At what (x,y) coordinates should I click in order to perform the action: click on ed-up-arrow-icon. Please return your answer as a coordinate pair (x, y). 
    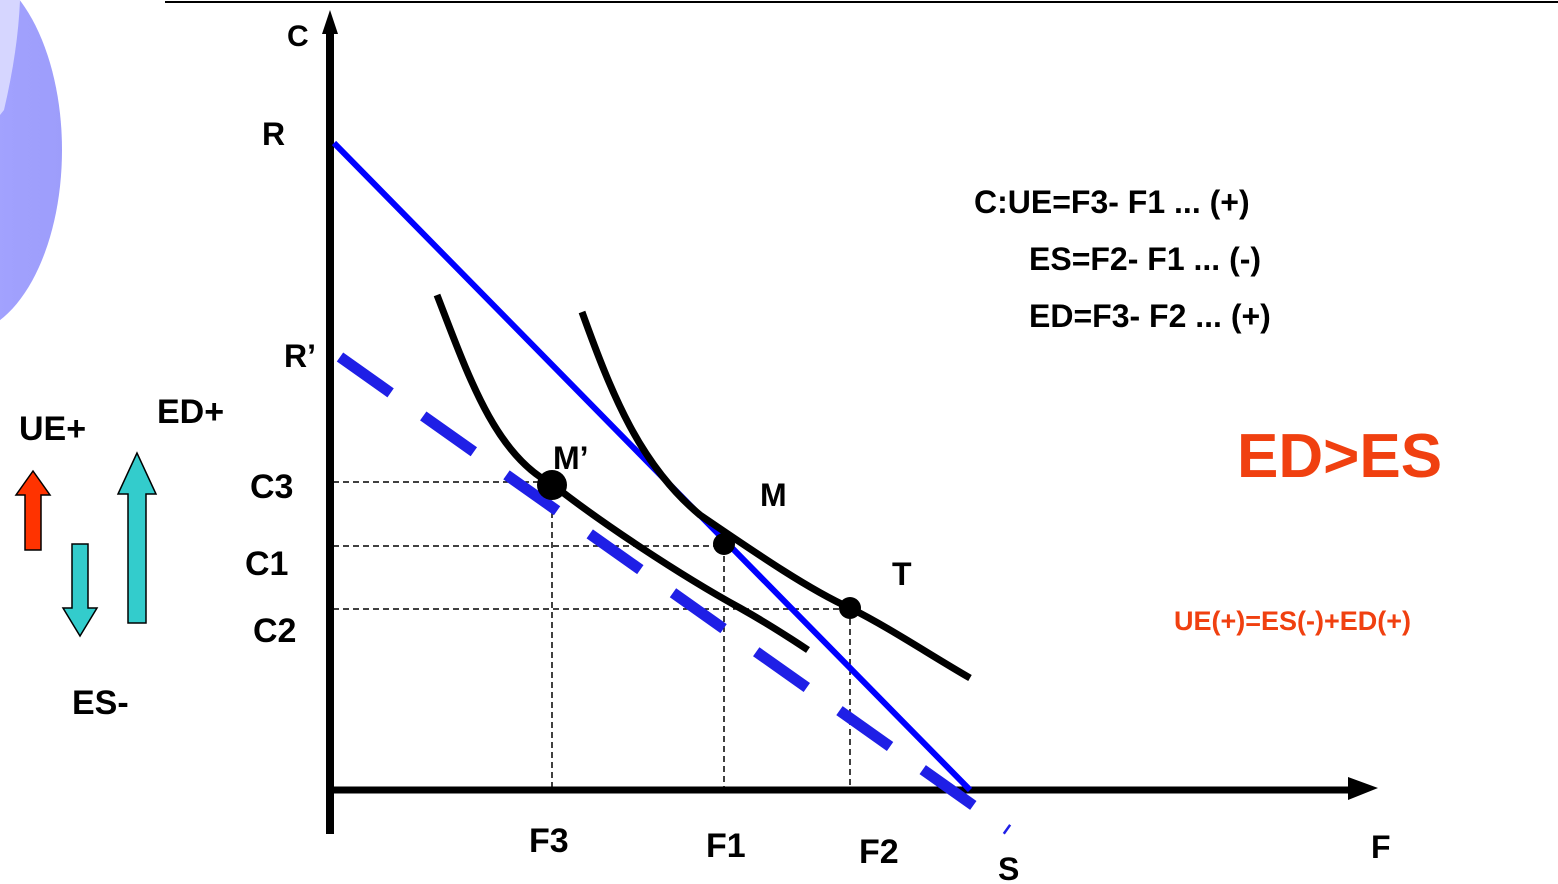
    Looking at the image, I should click on (137, 537).